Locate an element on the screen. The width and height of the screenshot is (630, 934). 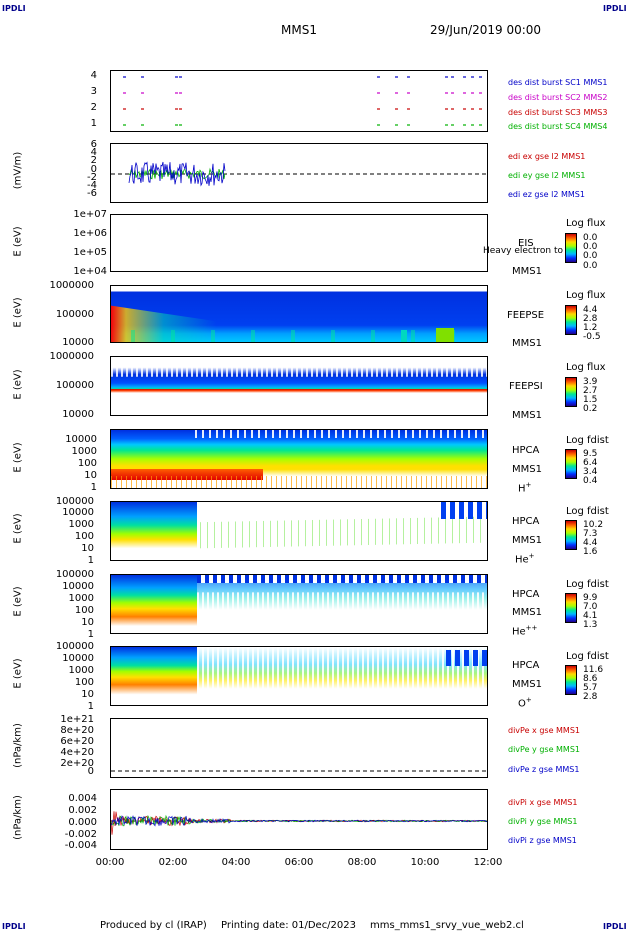
hpca-o-cb-val: 5.7 is located at coordinates (590, 688).